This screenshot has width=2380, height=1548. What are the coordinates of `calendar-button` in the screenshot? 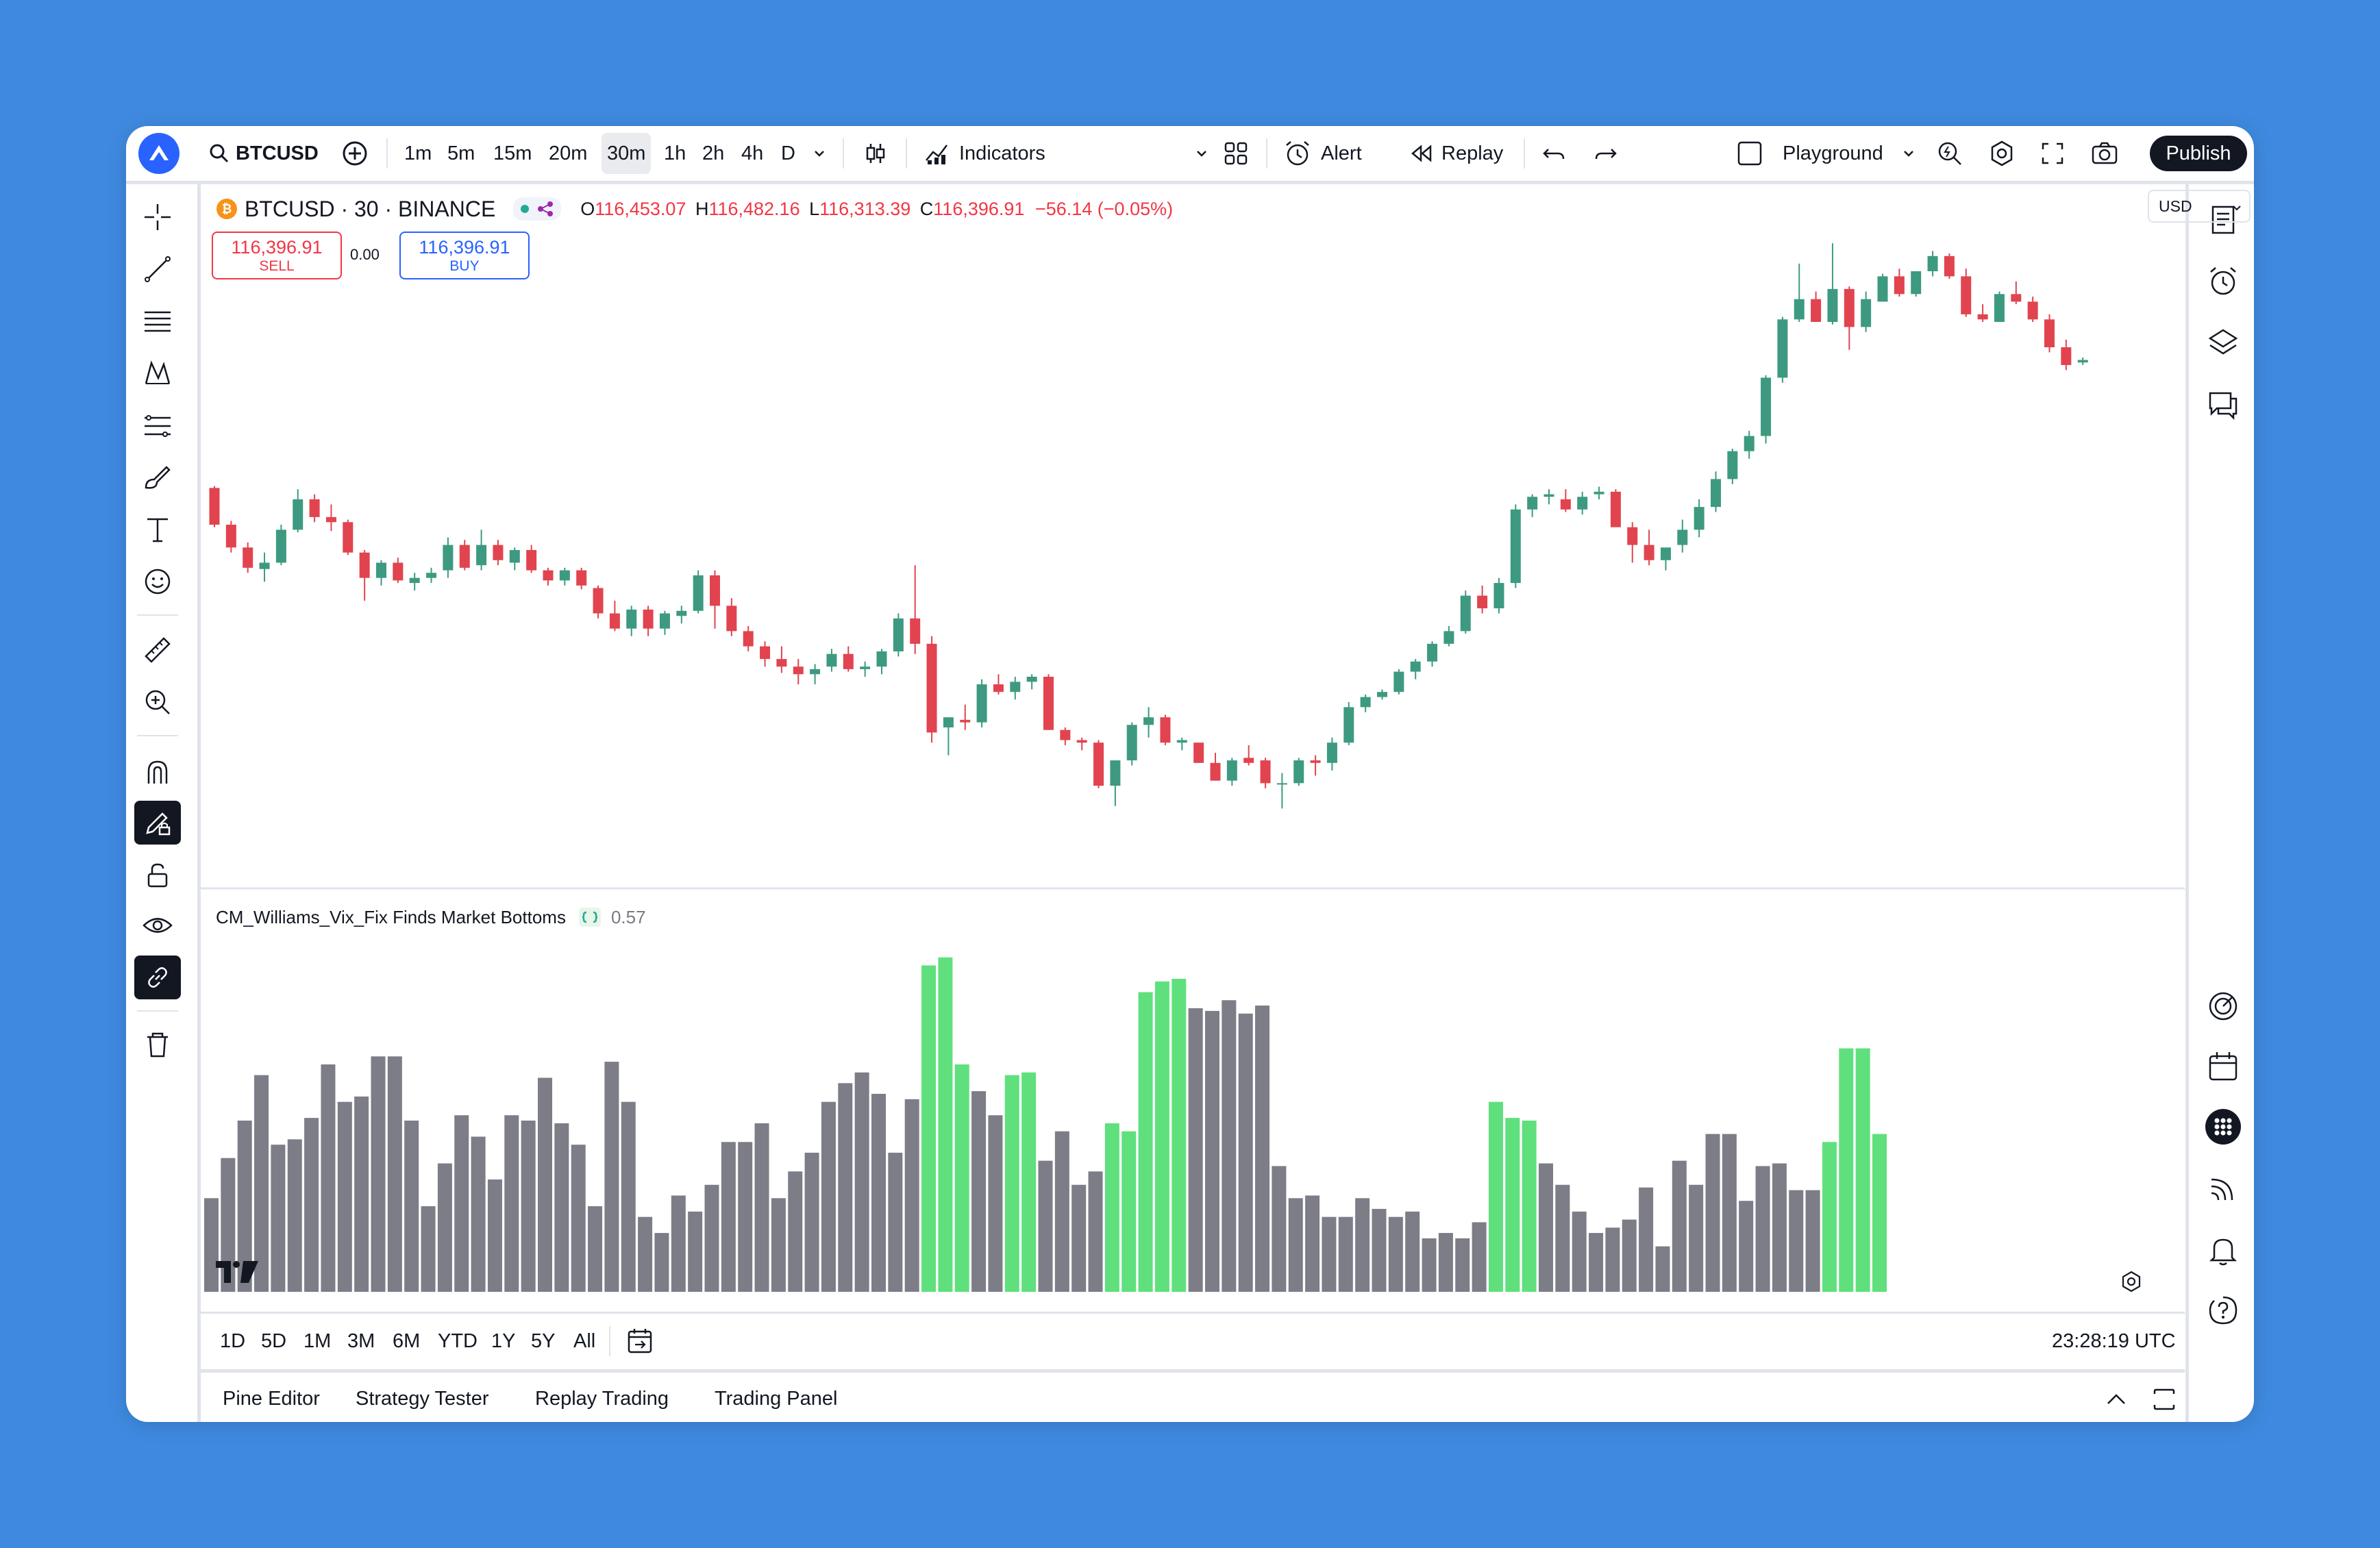 It's located at (2223, 1066).